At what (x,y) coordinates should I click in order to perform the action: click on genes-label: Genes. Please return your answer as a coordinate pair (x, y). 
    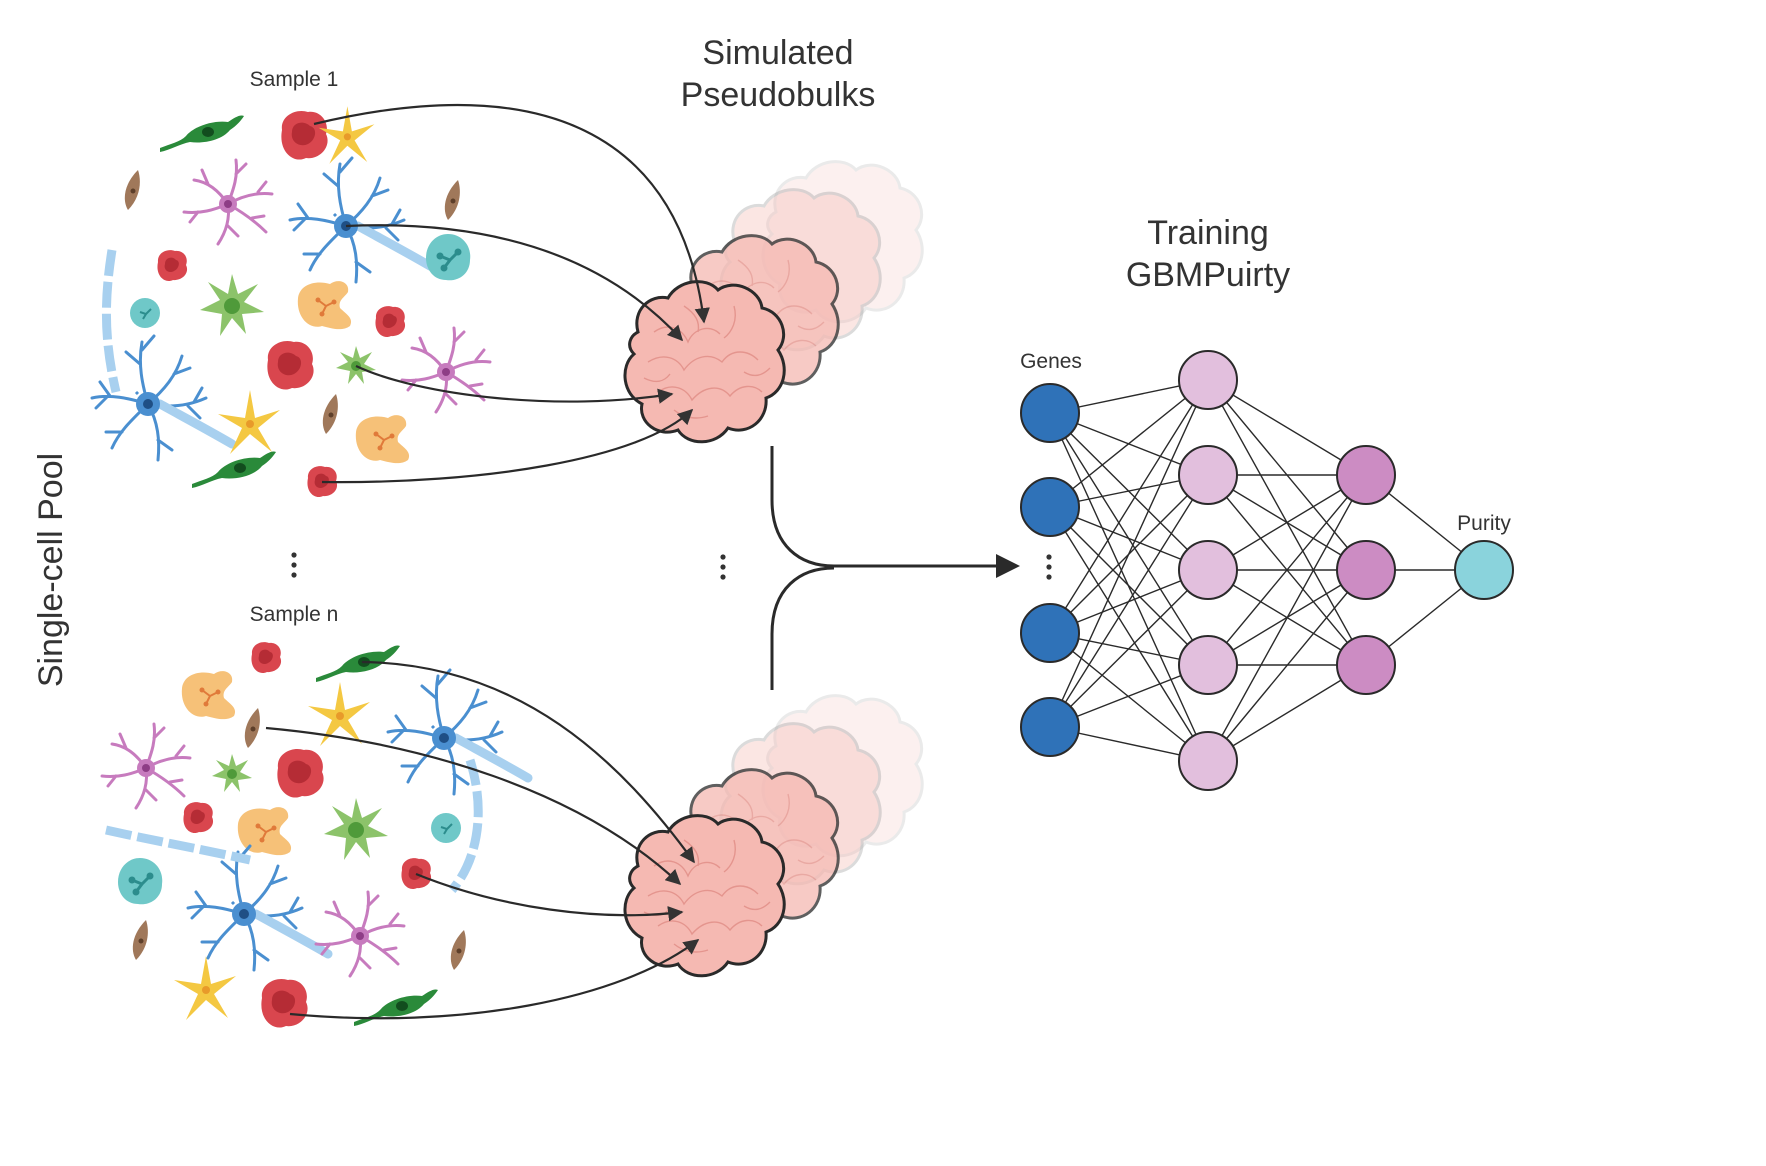
    Looking at the image, I should click on (1051, 361).